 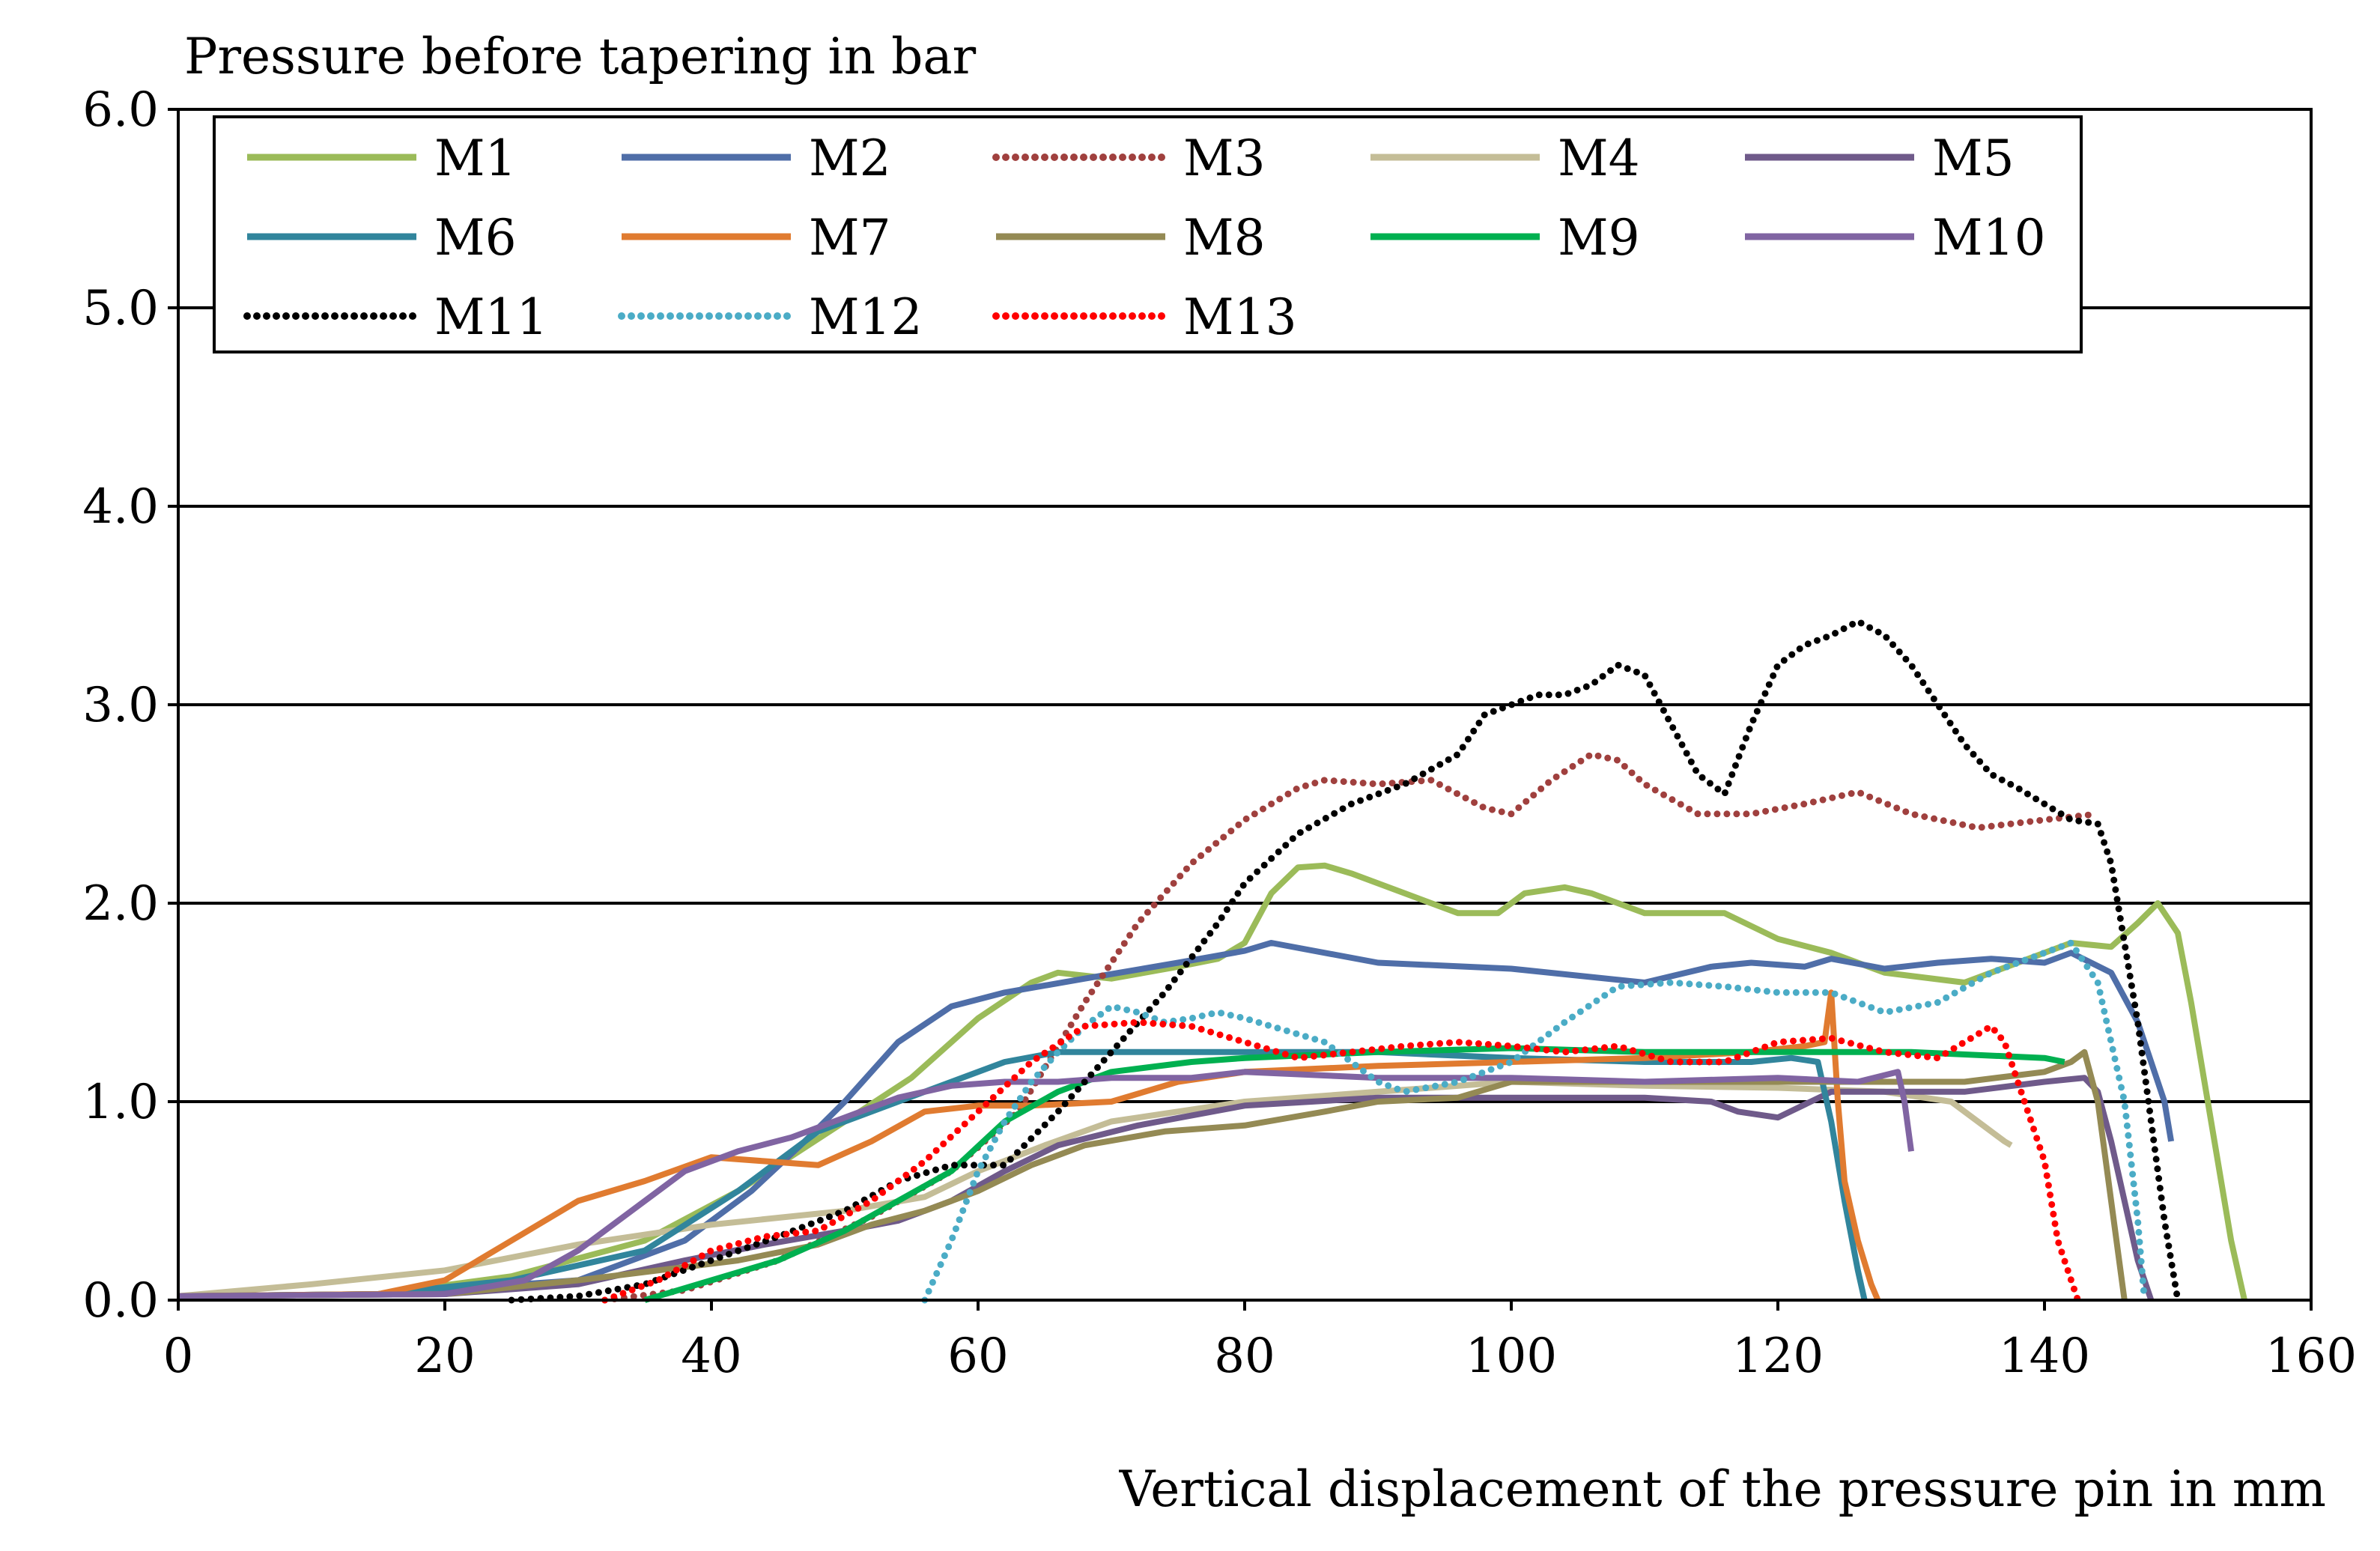 I want to click on legend-label-m1: M1, so click(x=475, y=159).